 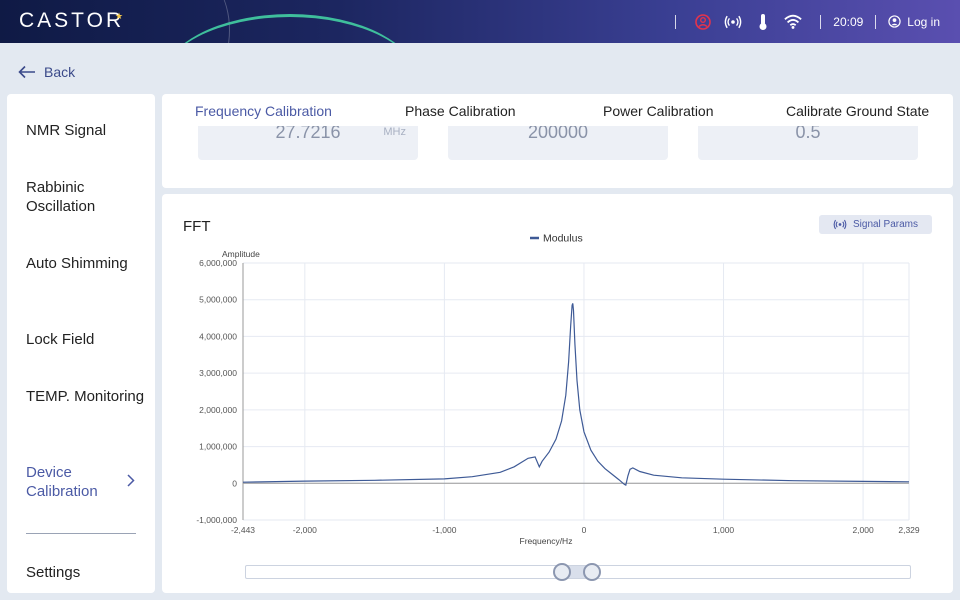 I want to click on chevron-right-icon, so click(x=131, y=482).